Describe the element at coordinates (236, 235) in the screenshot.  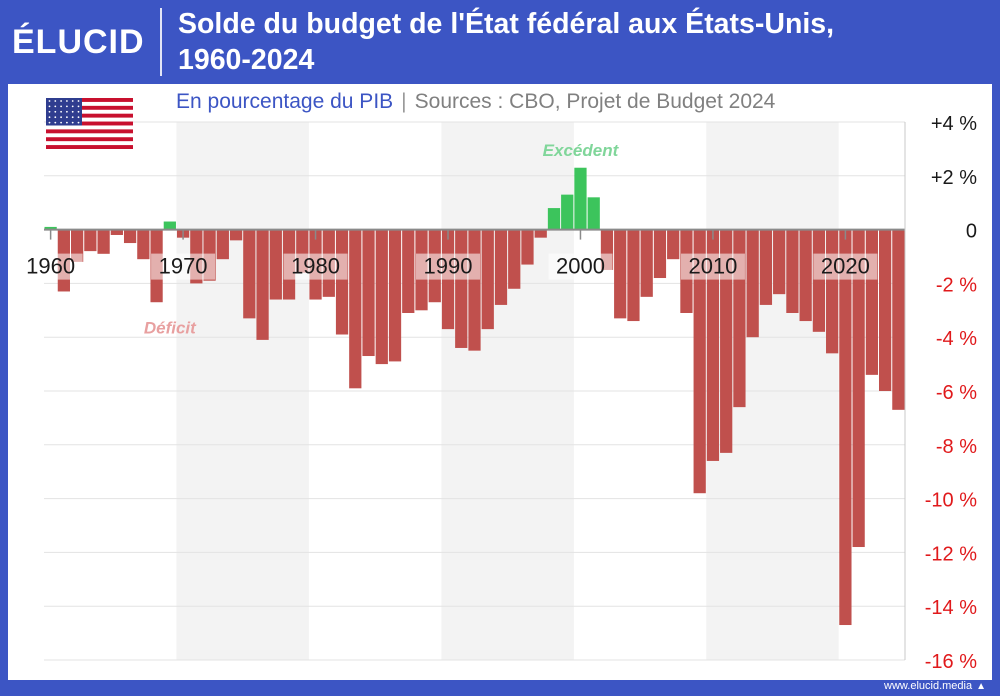
I see `bar-1974` at that location.